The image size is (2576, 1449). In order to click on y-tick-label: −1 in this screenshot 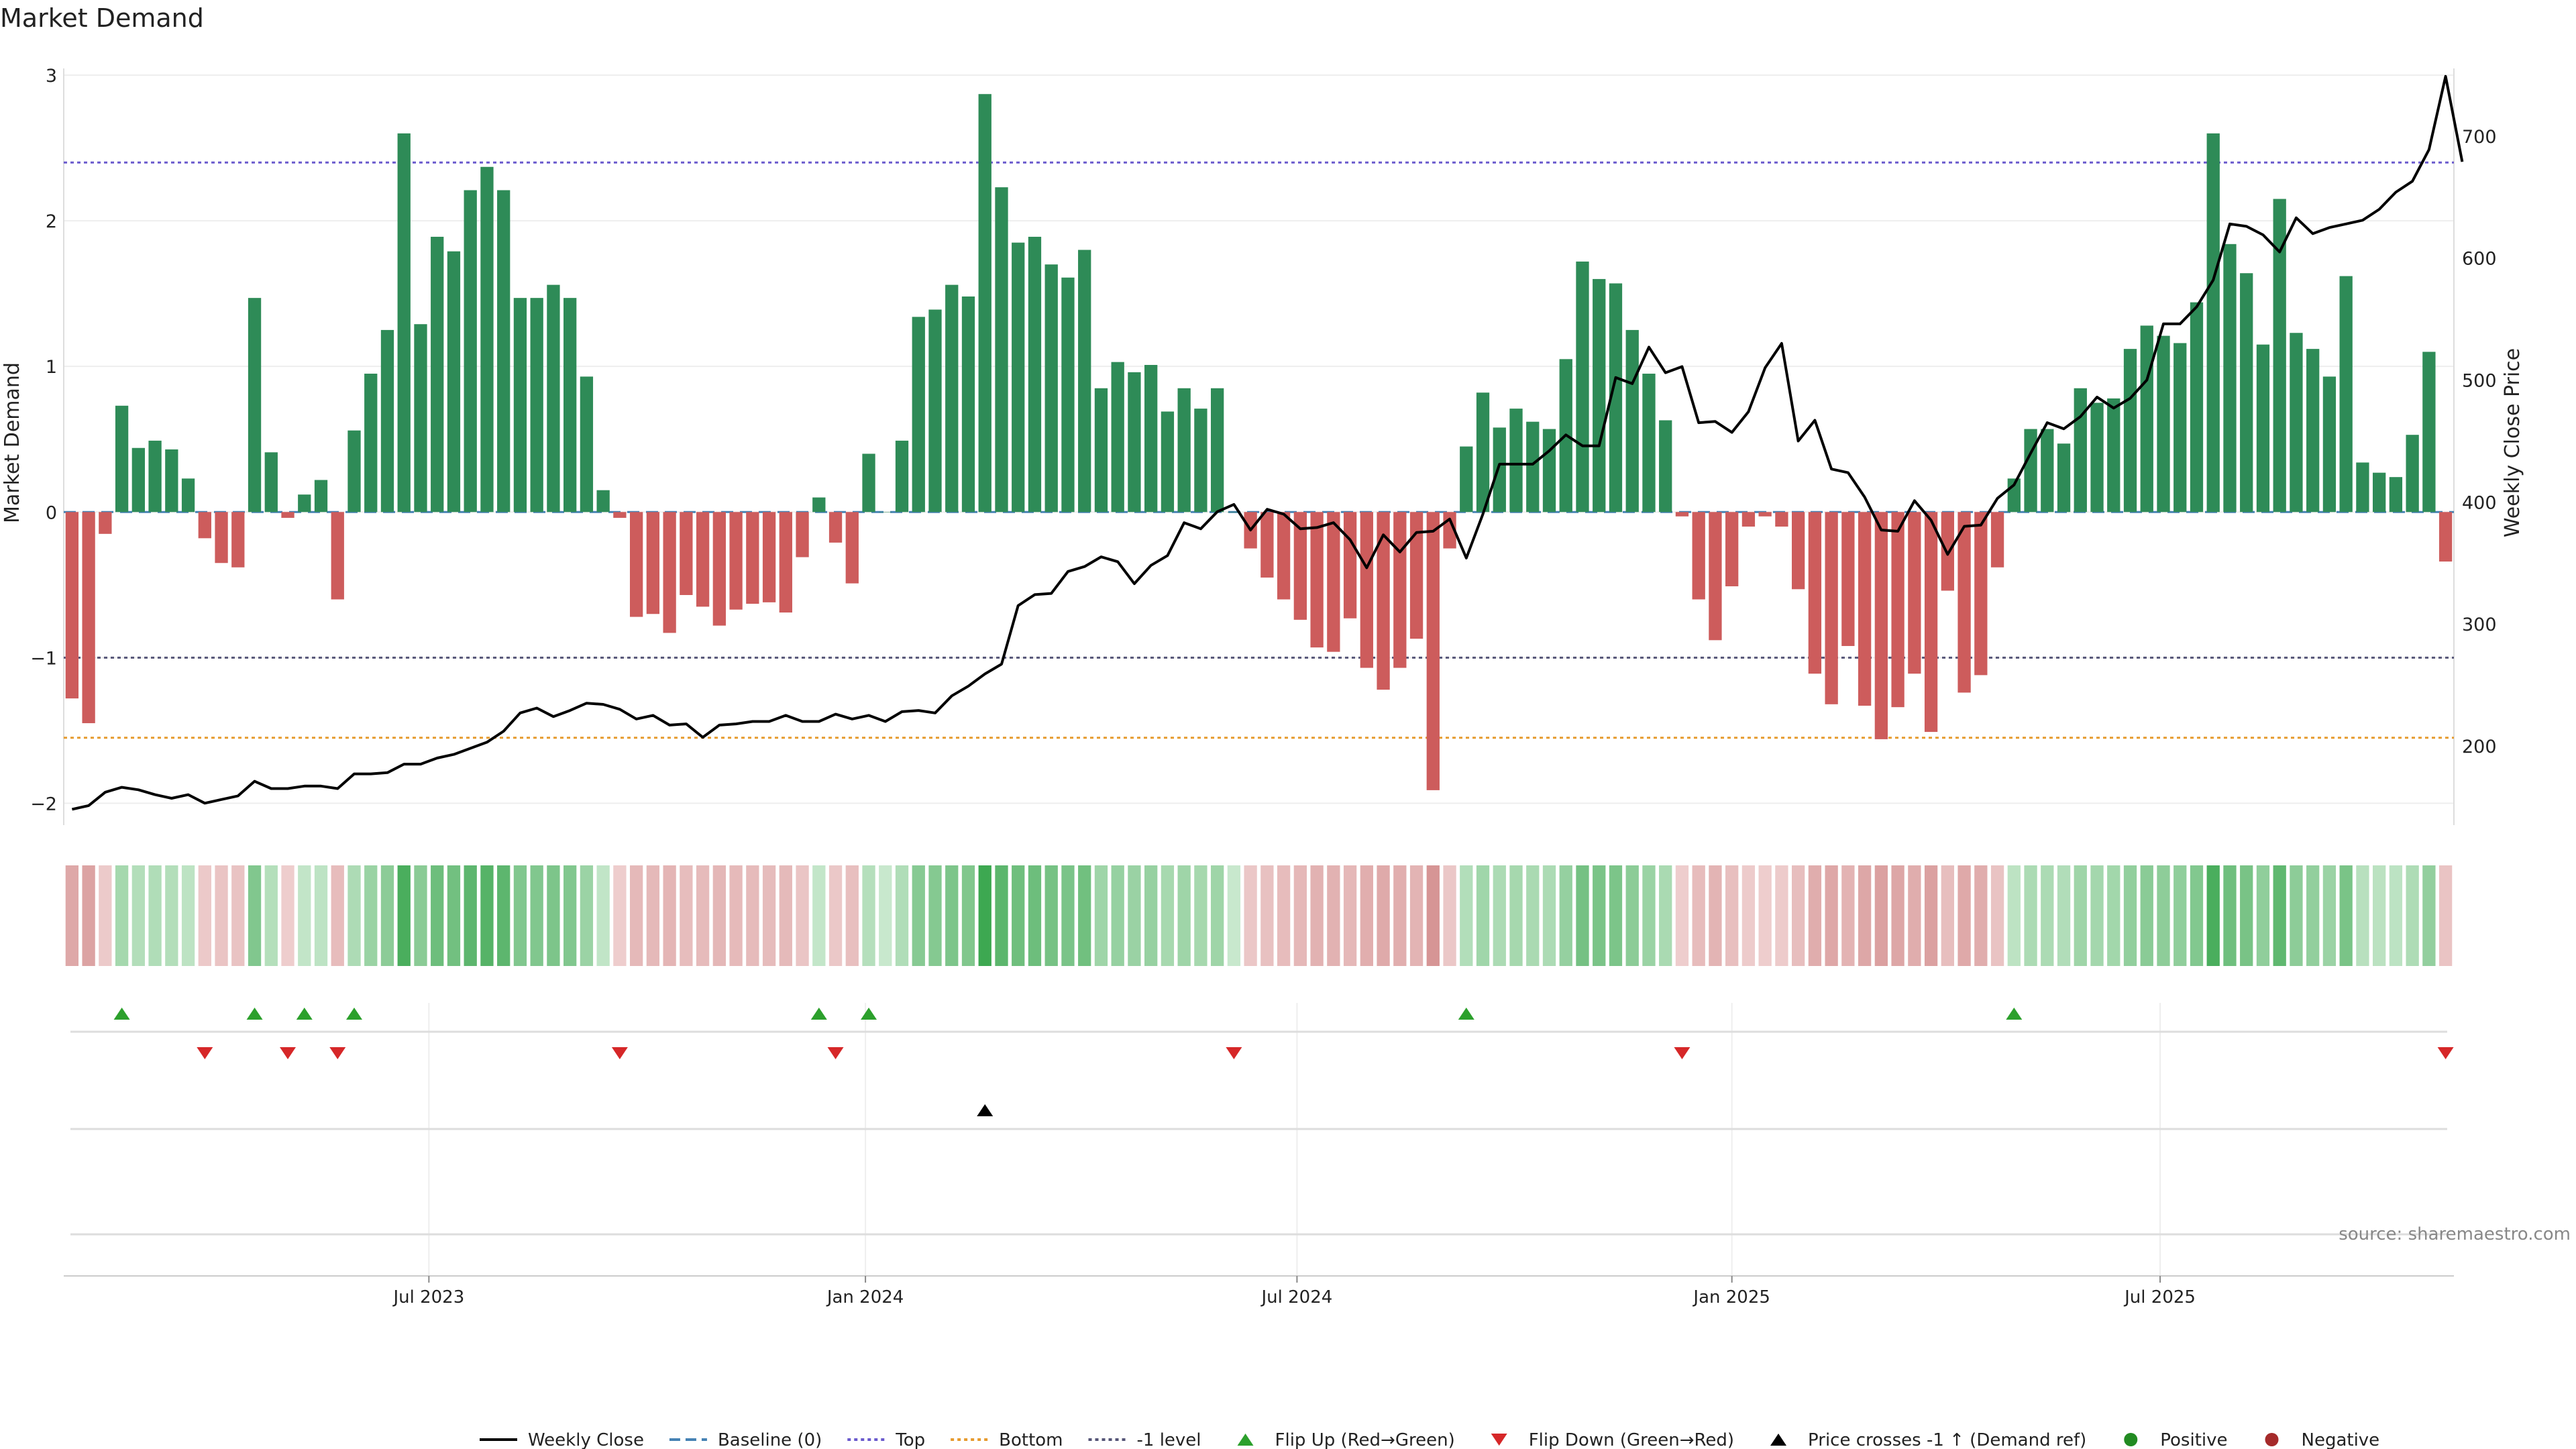, I will do `click(43, 658)`.